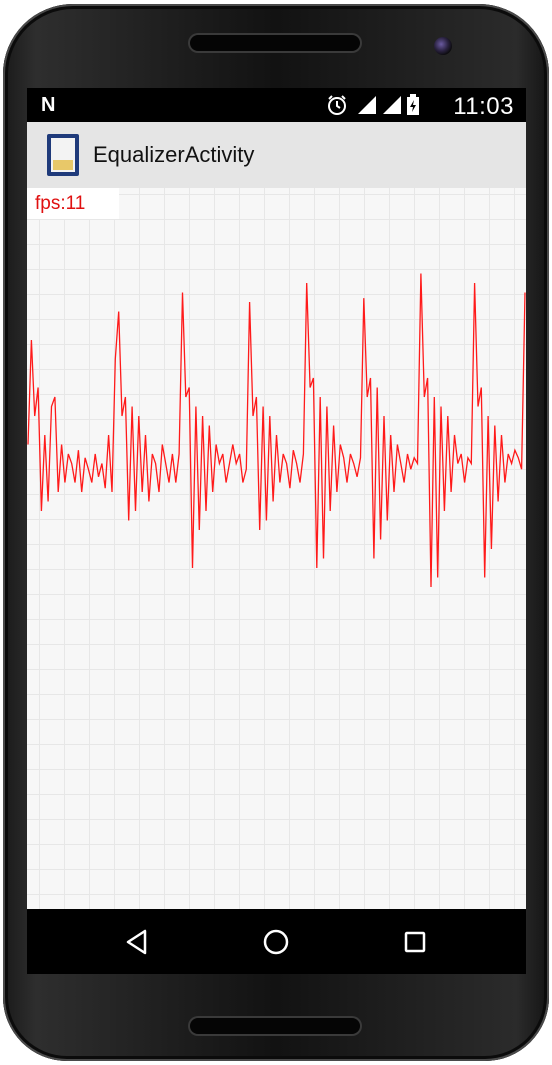 This screenshot has width=552, height=1065. I want to click on app-icon-tag, so click(63, 165).